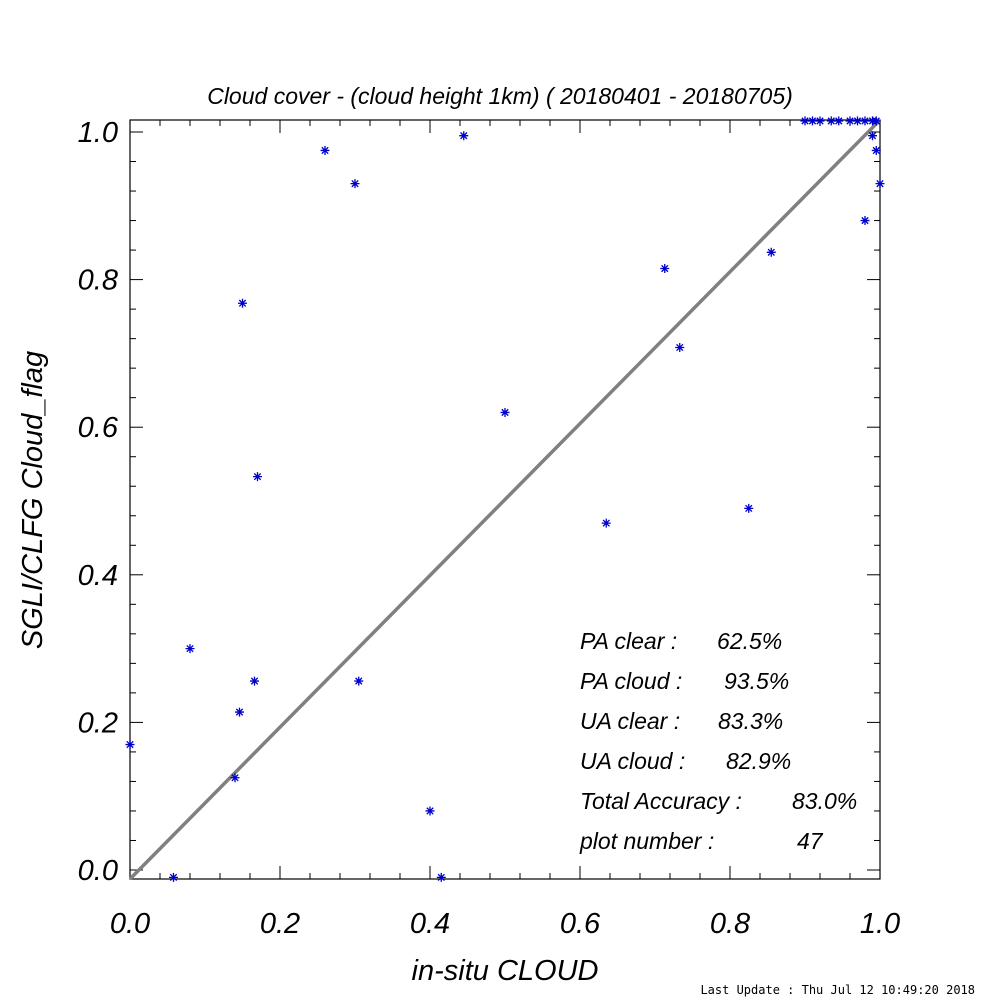 This screenshot has height=1000, width=1000. Describe the element at coordinates (505, 971) in the screenshot. I see `x-axis-label: in-situ CLOUD` at that location.